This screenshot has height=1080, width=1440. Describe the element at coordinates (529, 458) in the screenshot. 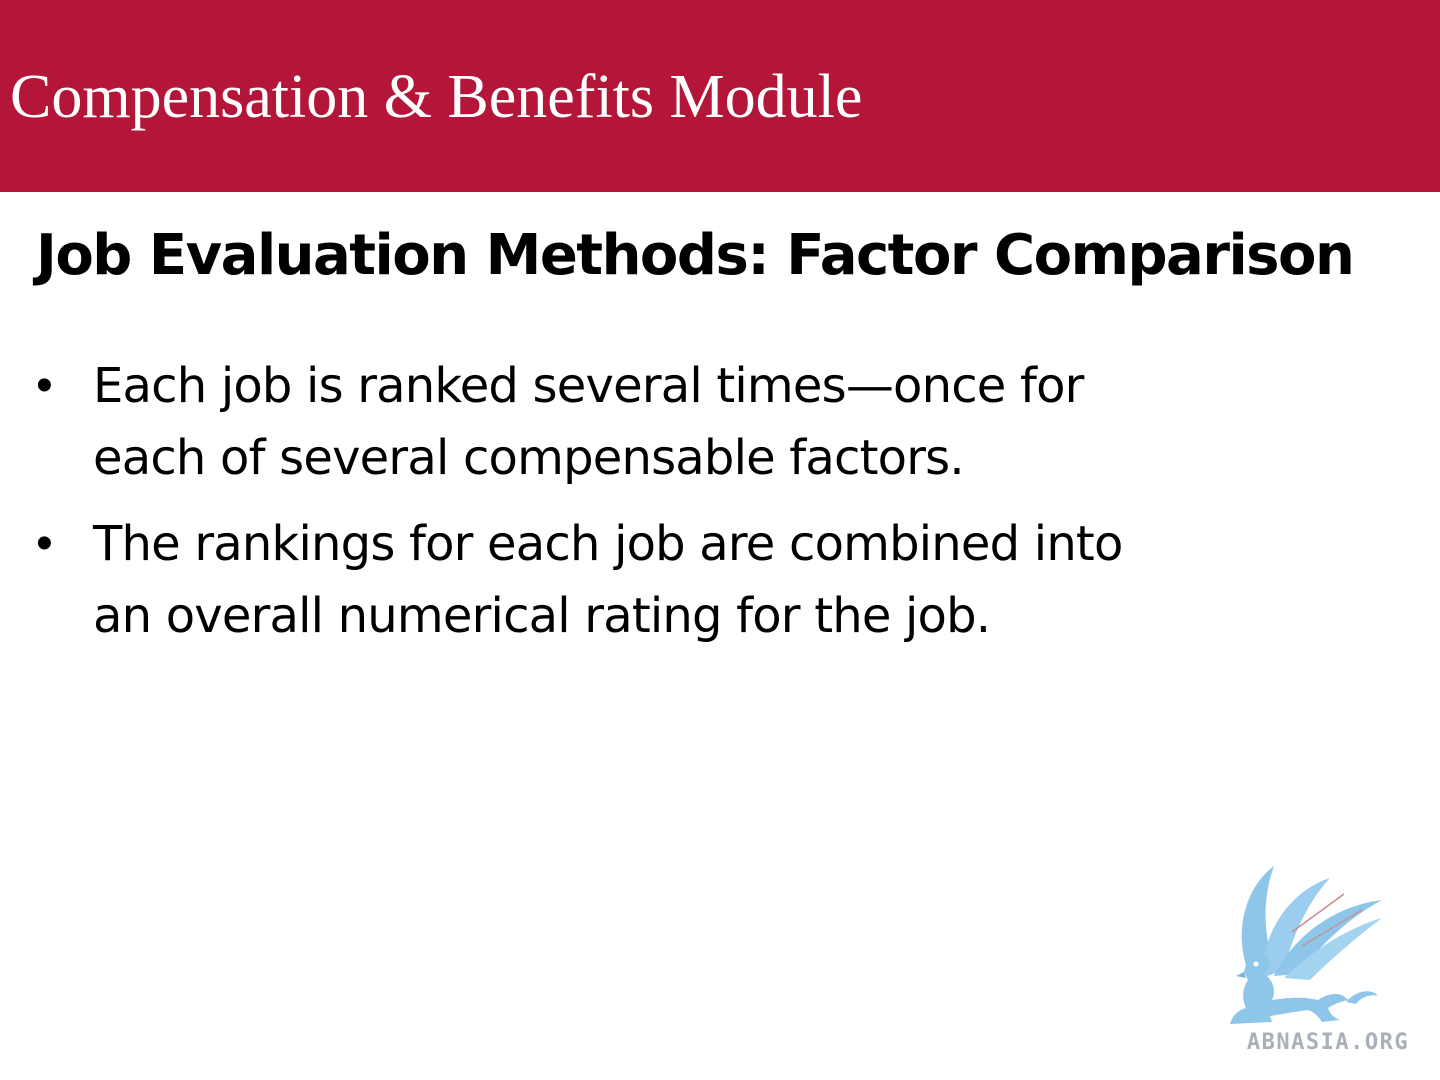

I see `bullet-line: each of several compensable factors.` at that location.